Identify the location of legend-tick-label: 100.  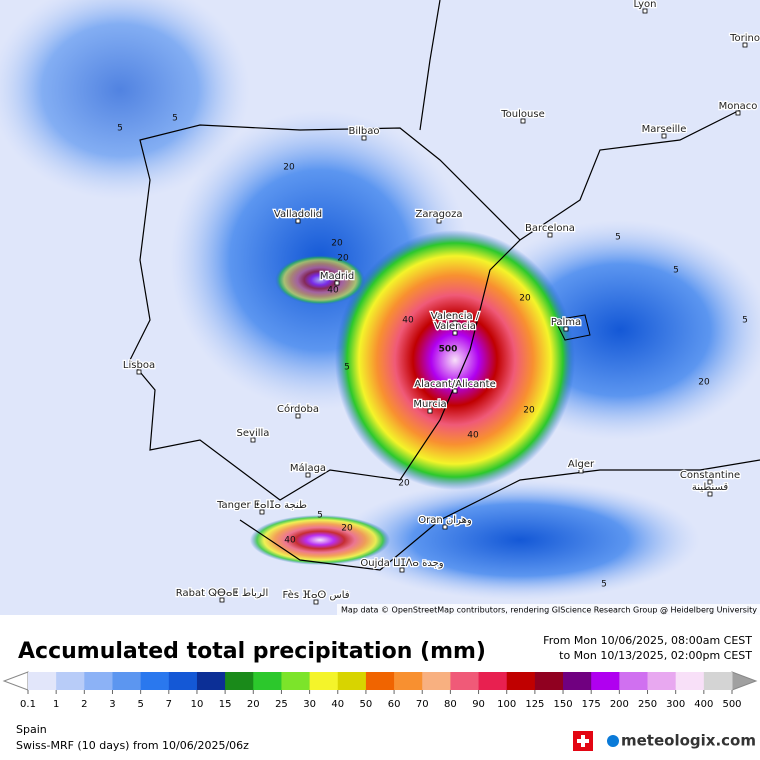
(506, 704).